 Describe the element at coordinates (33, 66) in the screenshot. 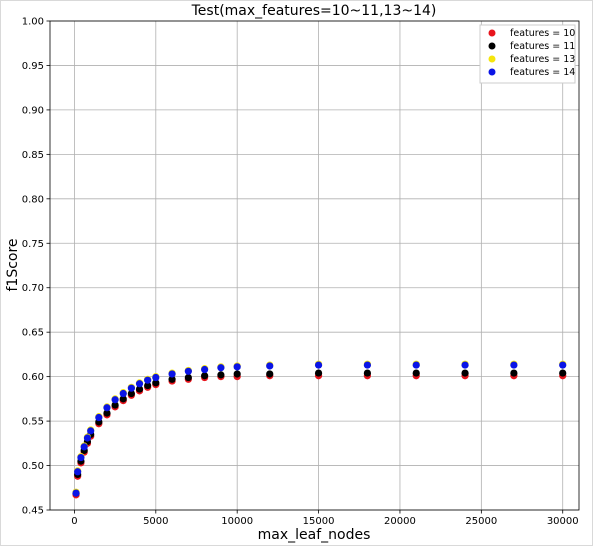

I see `y-tick-label: 0.95` at that location.